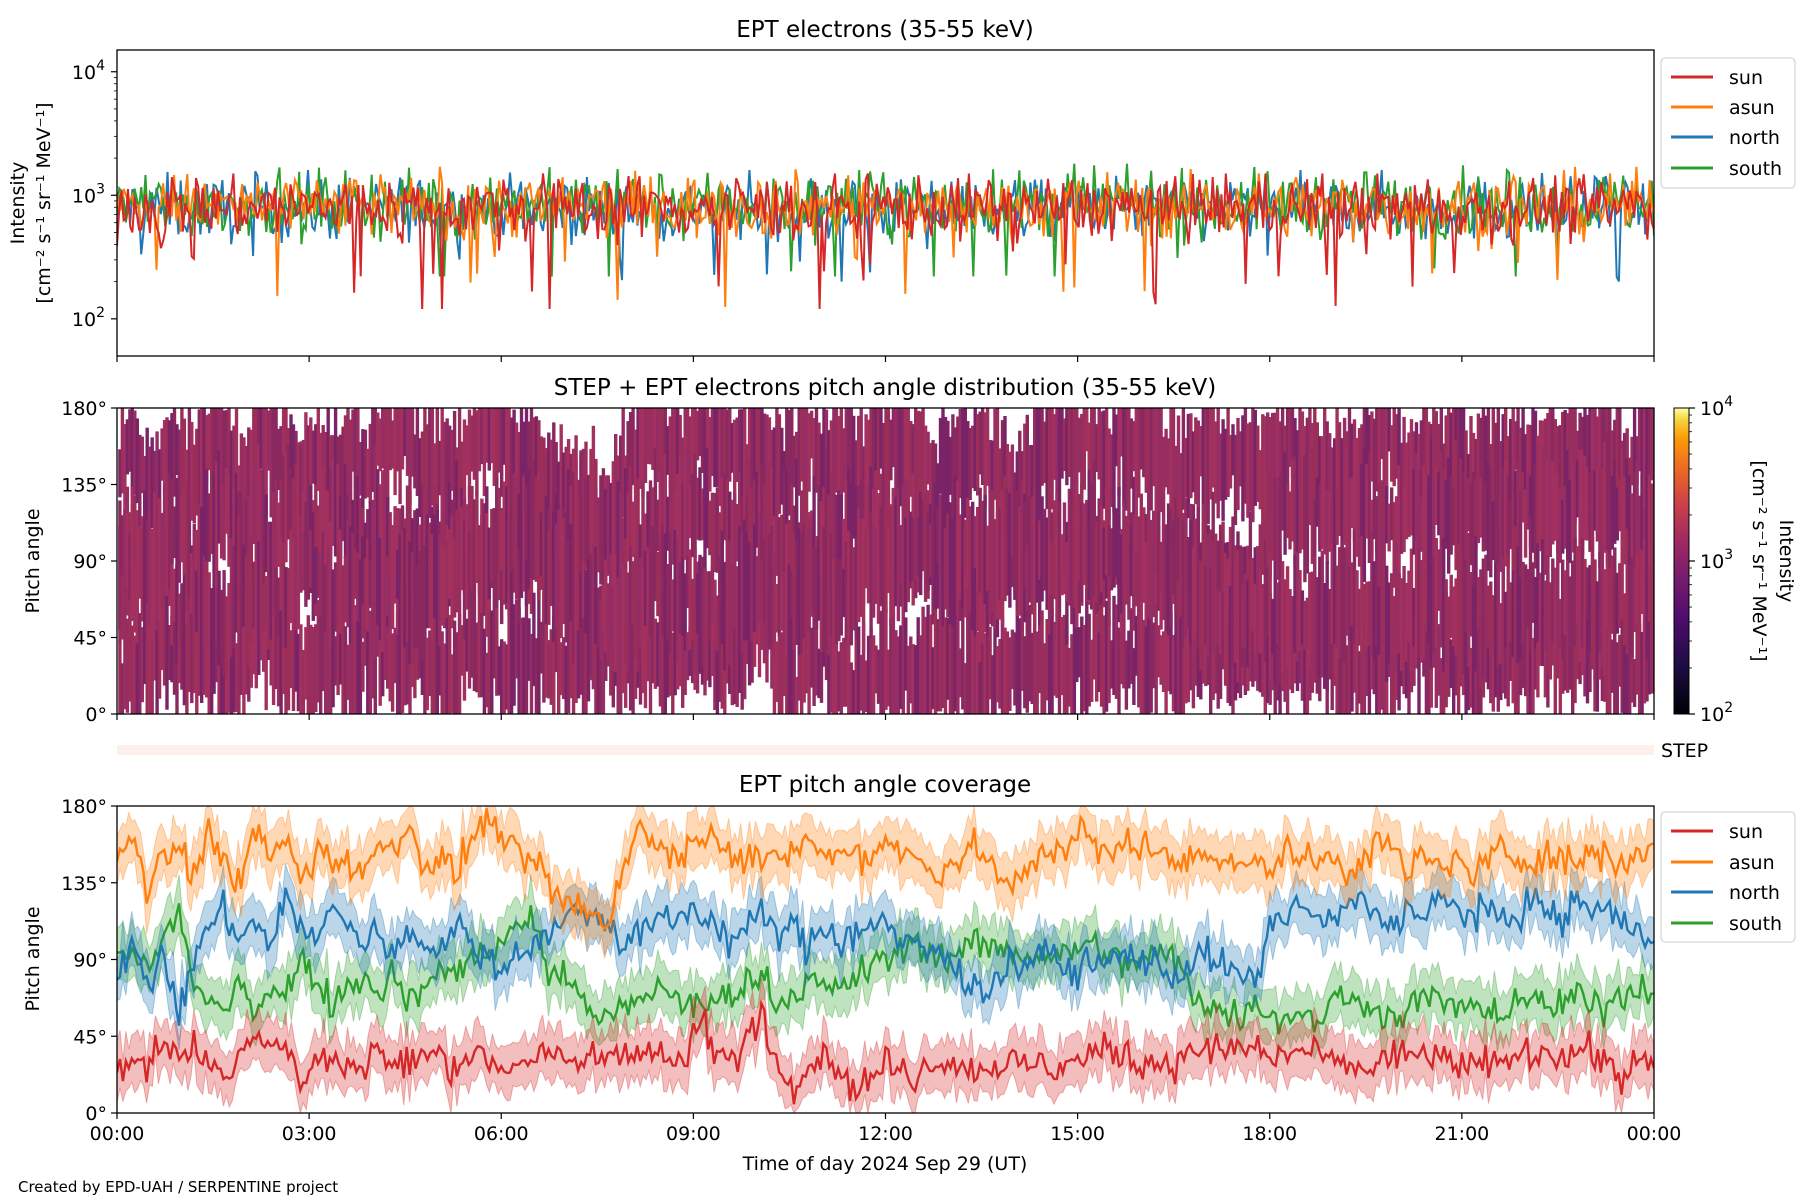  Describe the element at coordinates (33, 560) in the screenshot. I see `pad-ylabel: Pitch angle` at that location.